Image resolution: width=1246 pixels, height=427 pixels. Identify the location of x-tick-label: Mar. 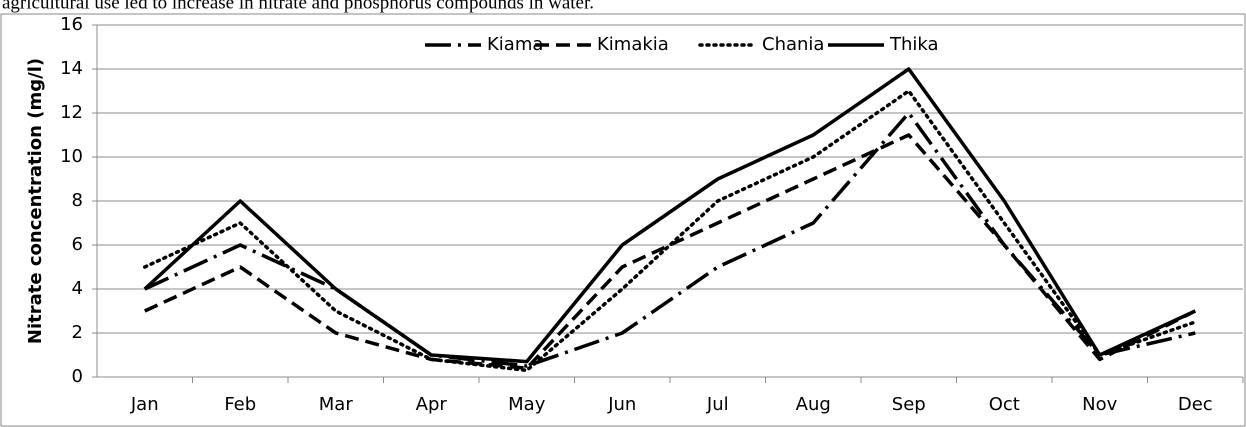
(336, 404).